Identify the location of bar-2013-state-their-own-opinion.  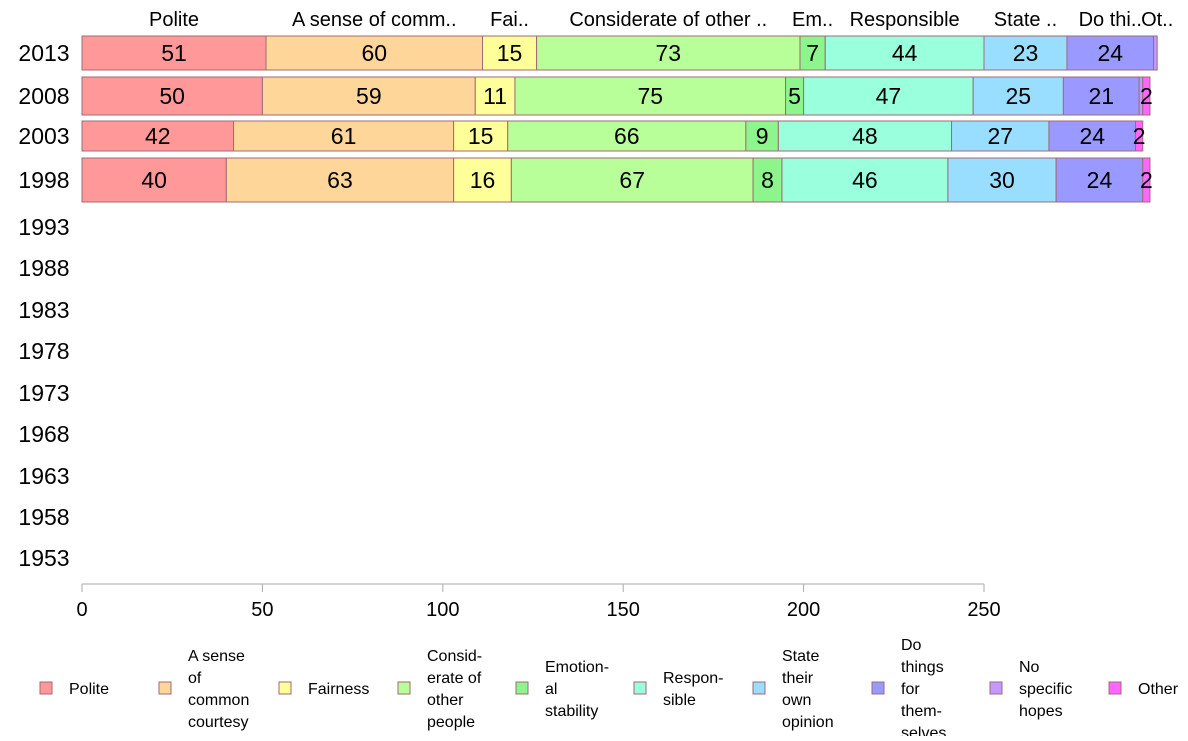
(1025, 53).